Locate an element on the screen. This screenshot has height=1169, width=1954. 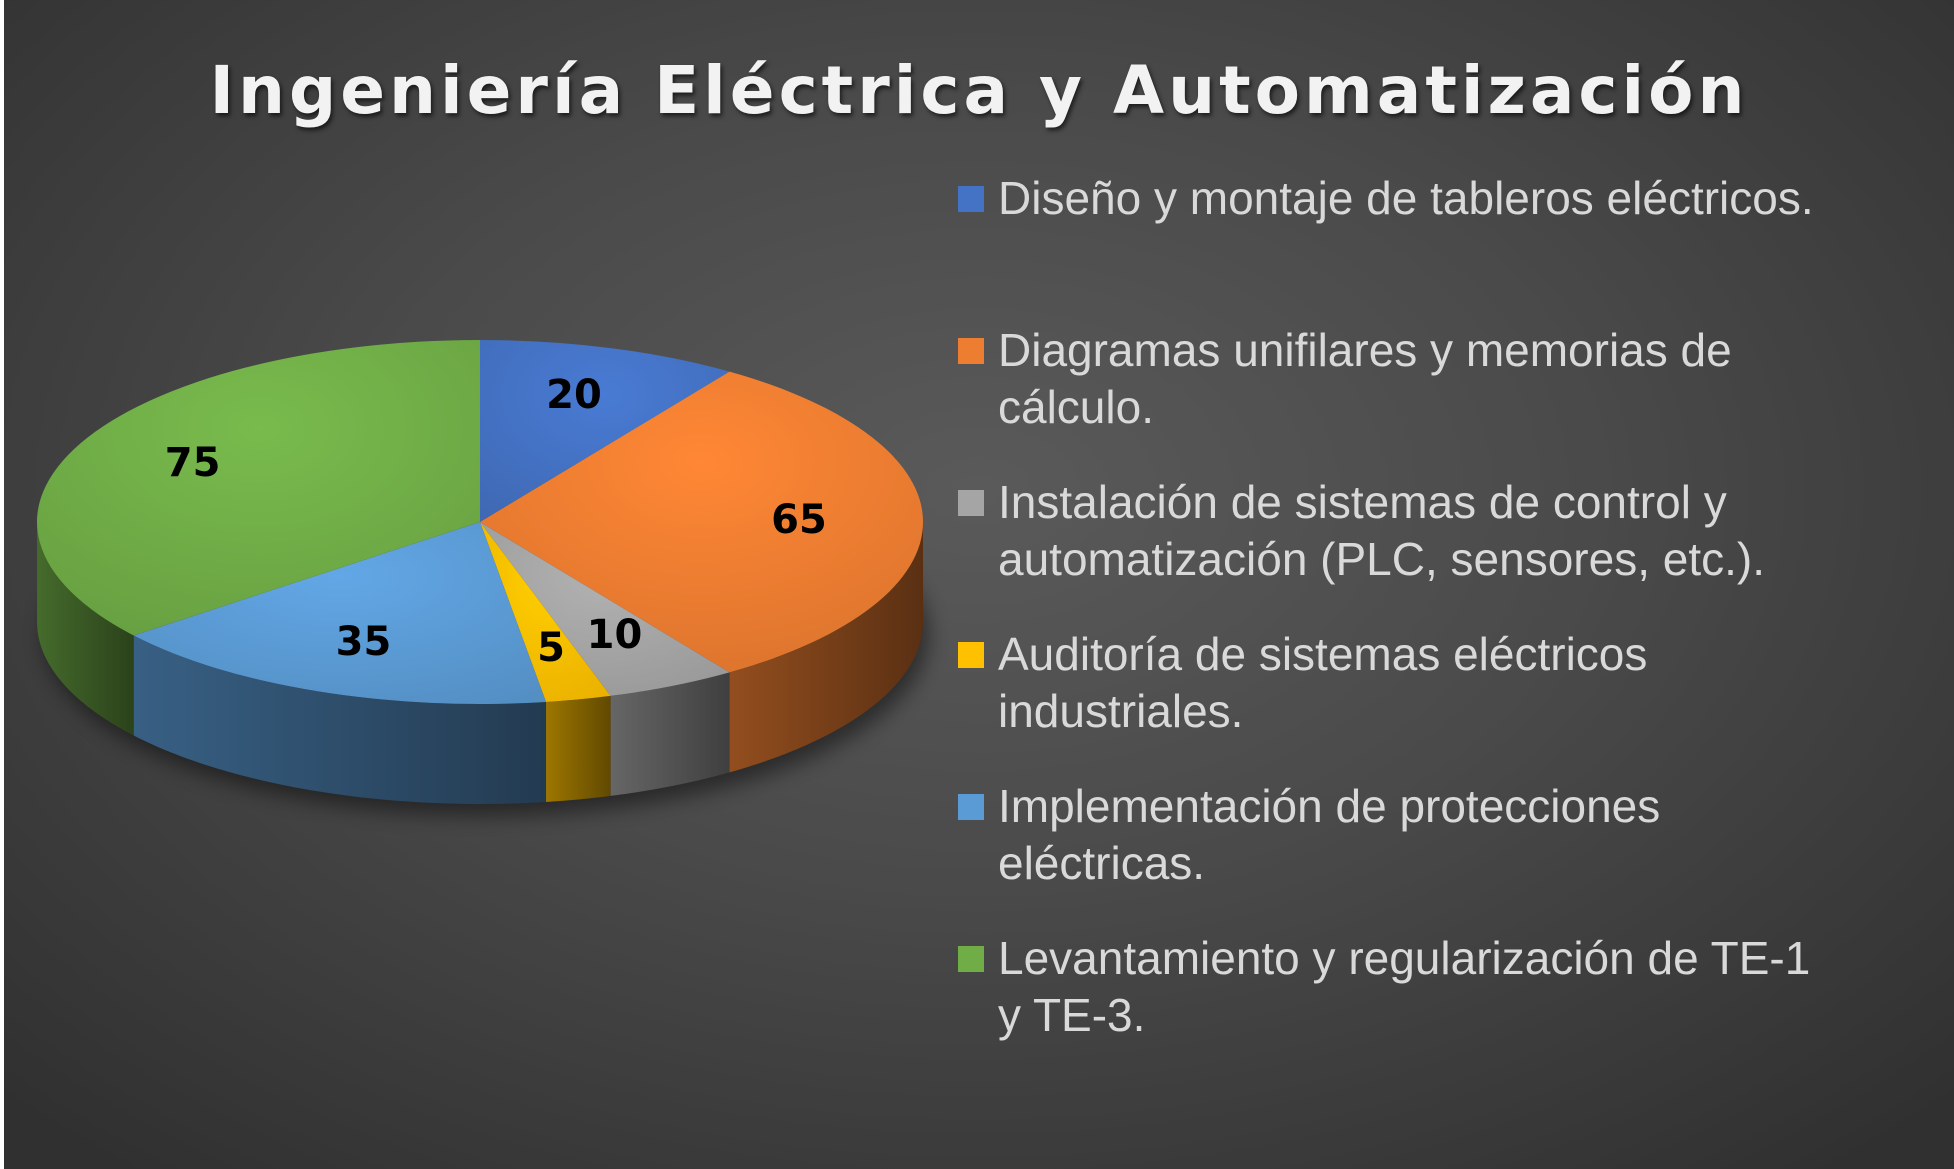
data-labels: 20 65 10 5 35 75 is located at coordinates (496, 521).